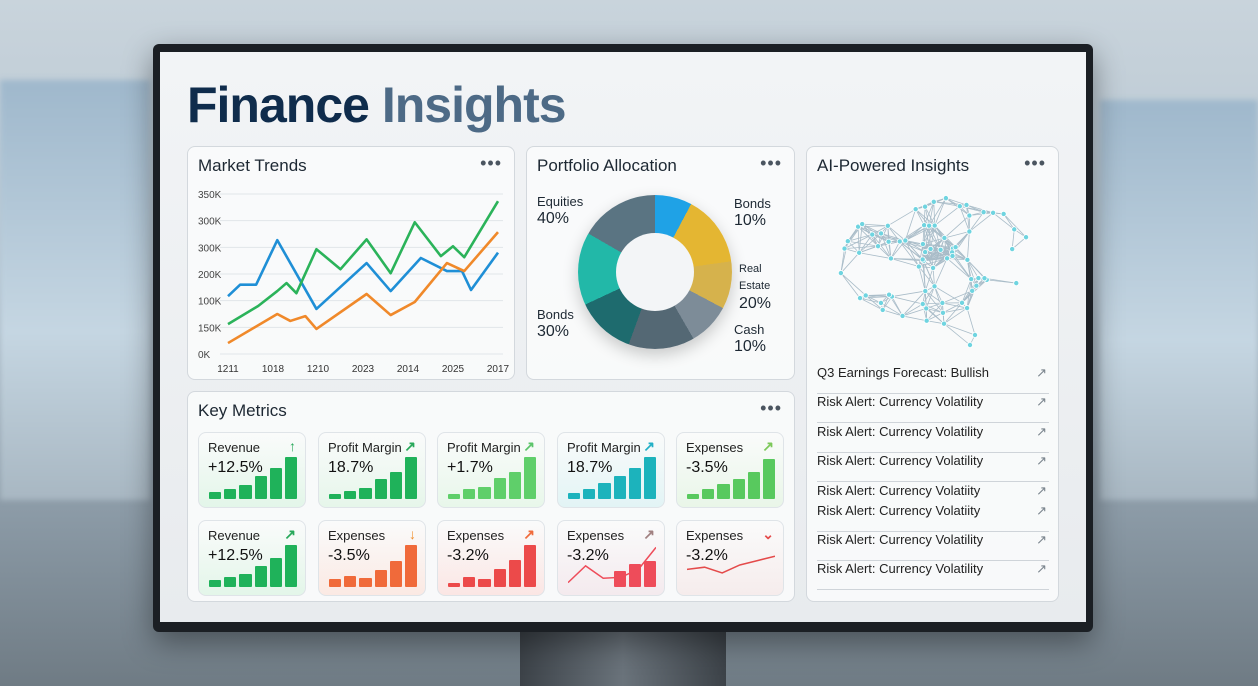 Image resolution: width=1258 pixels, height=686 pixels. I want to click on metric-card: Profit Margin +1.7% ↗, so click(491, 470).